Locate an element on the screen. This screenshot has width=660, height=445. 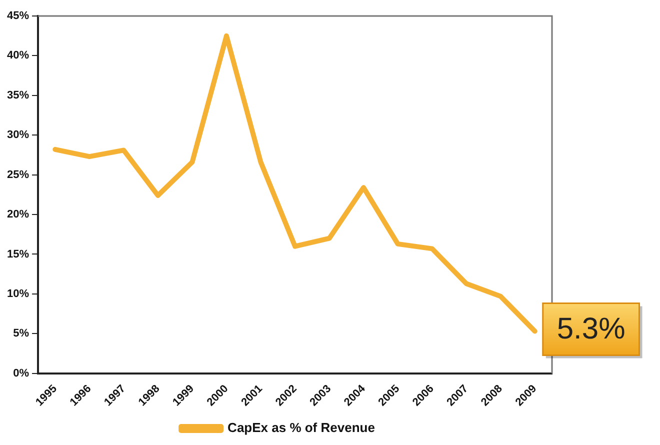
y-tick-label: 40% is located at coordinates (18, 56).